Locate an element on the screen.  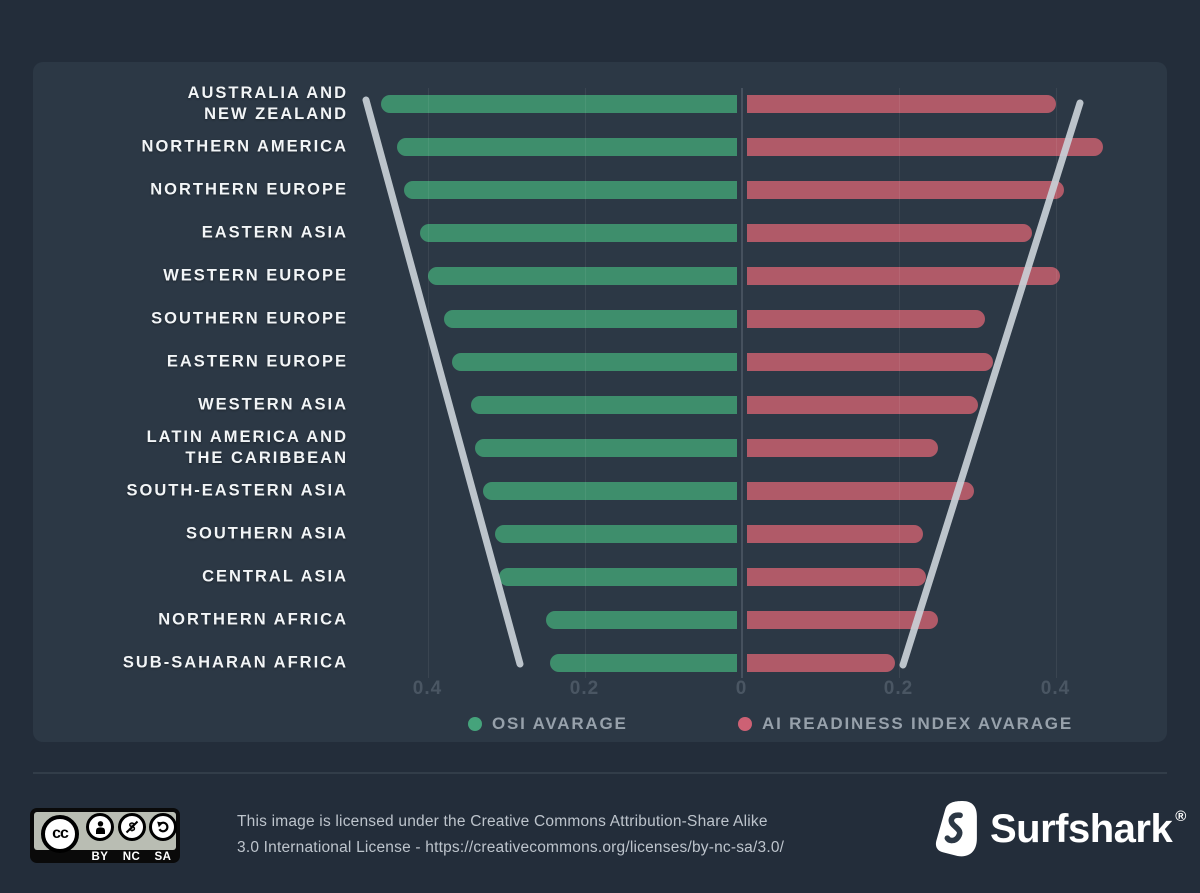
surfshark-logo-icon is located at coordinates (956, 829).